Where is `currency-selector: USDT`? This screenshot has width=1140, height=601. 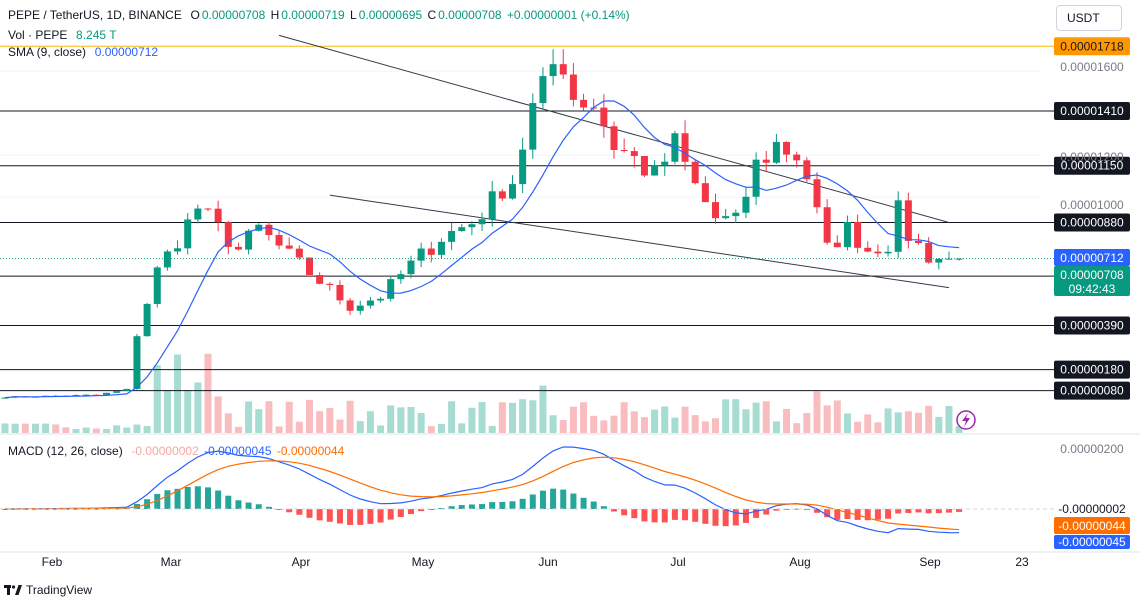 currency-selector: USDT is located at coordinates (1089, 18).